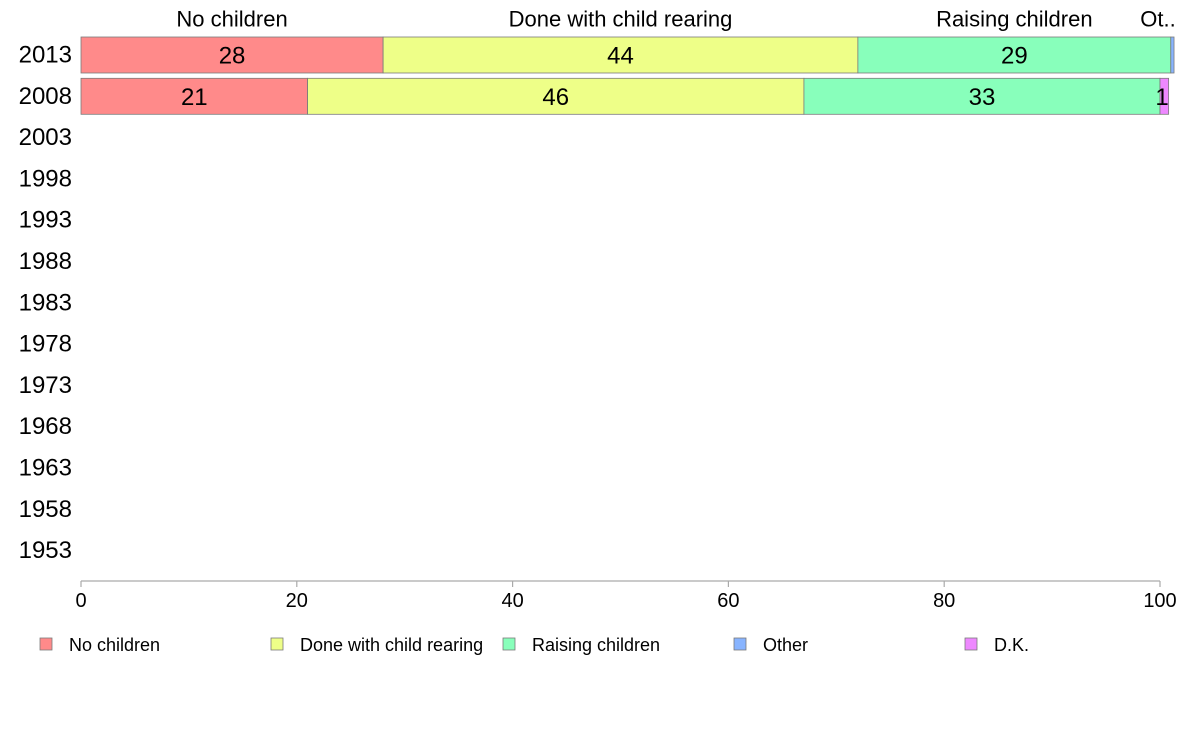 This screenshot has width=1188, height=736. I want to click on year-label: 2013, so click(45, 55).